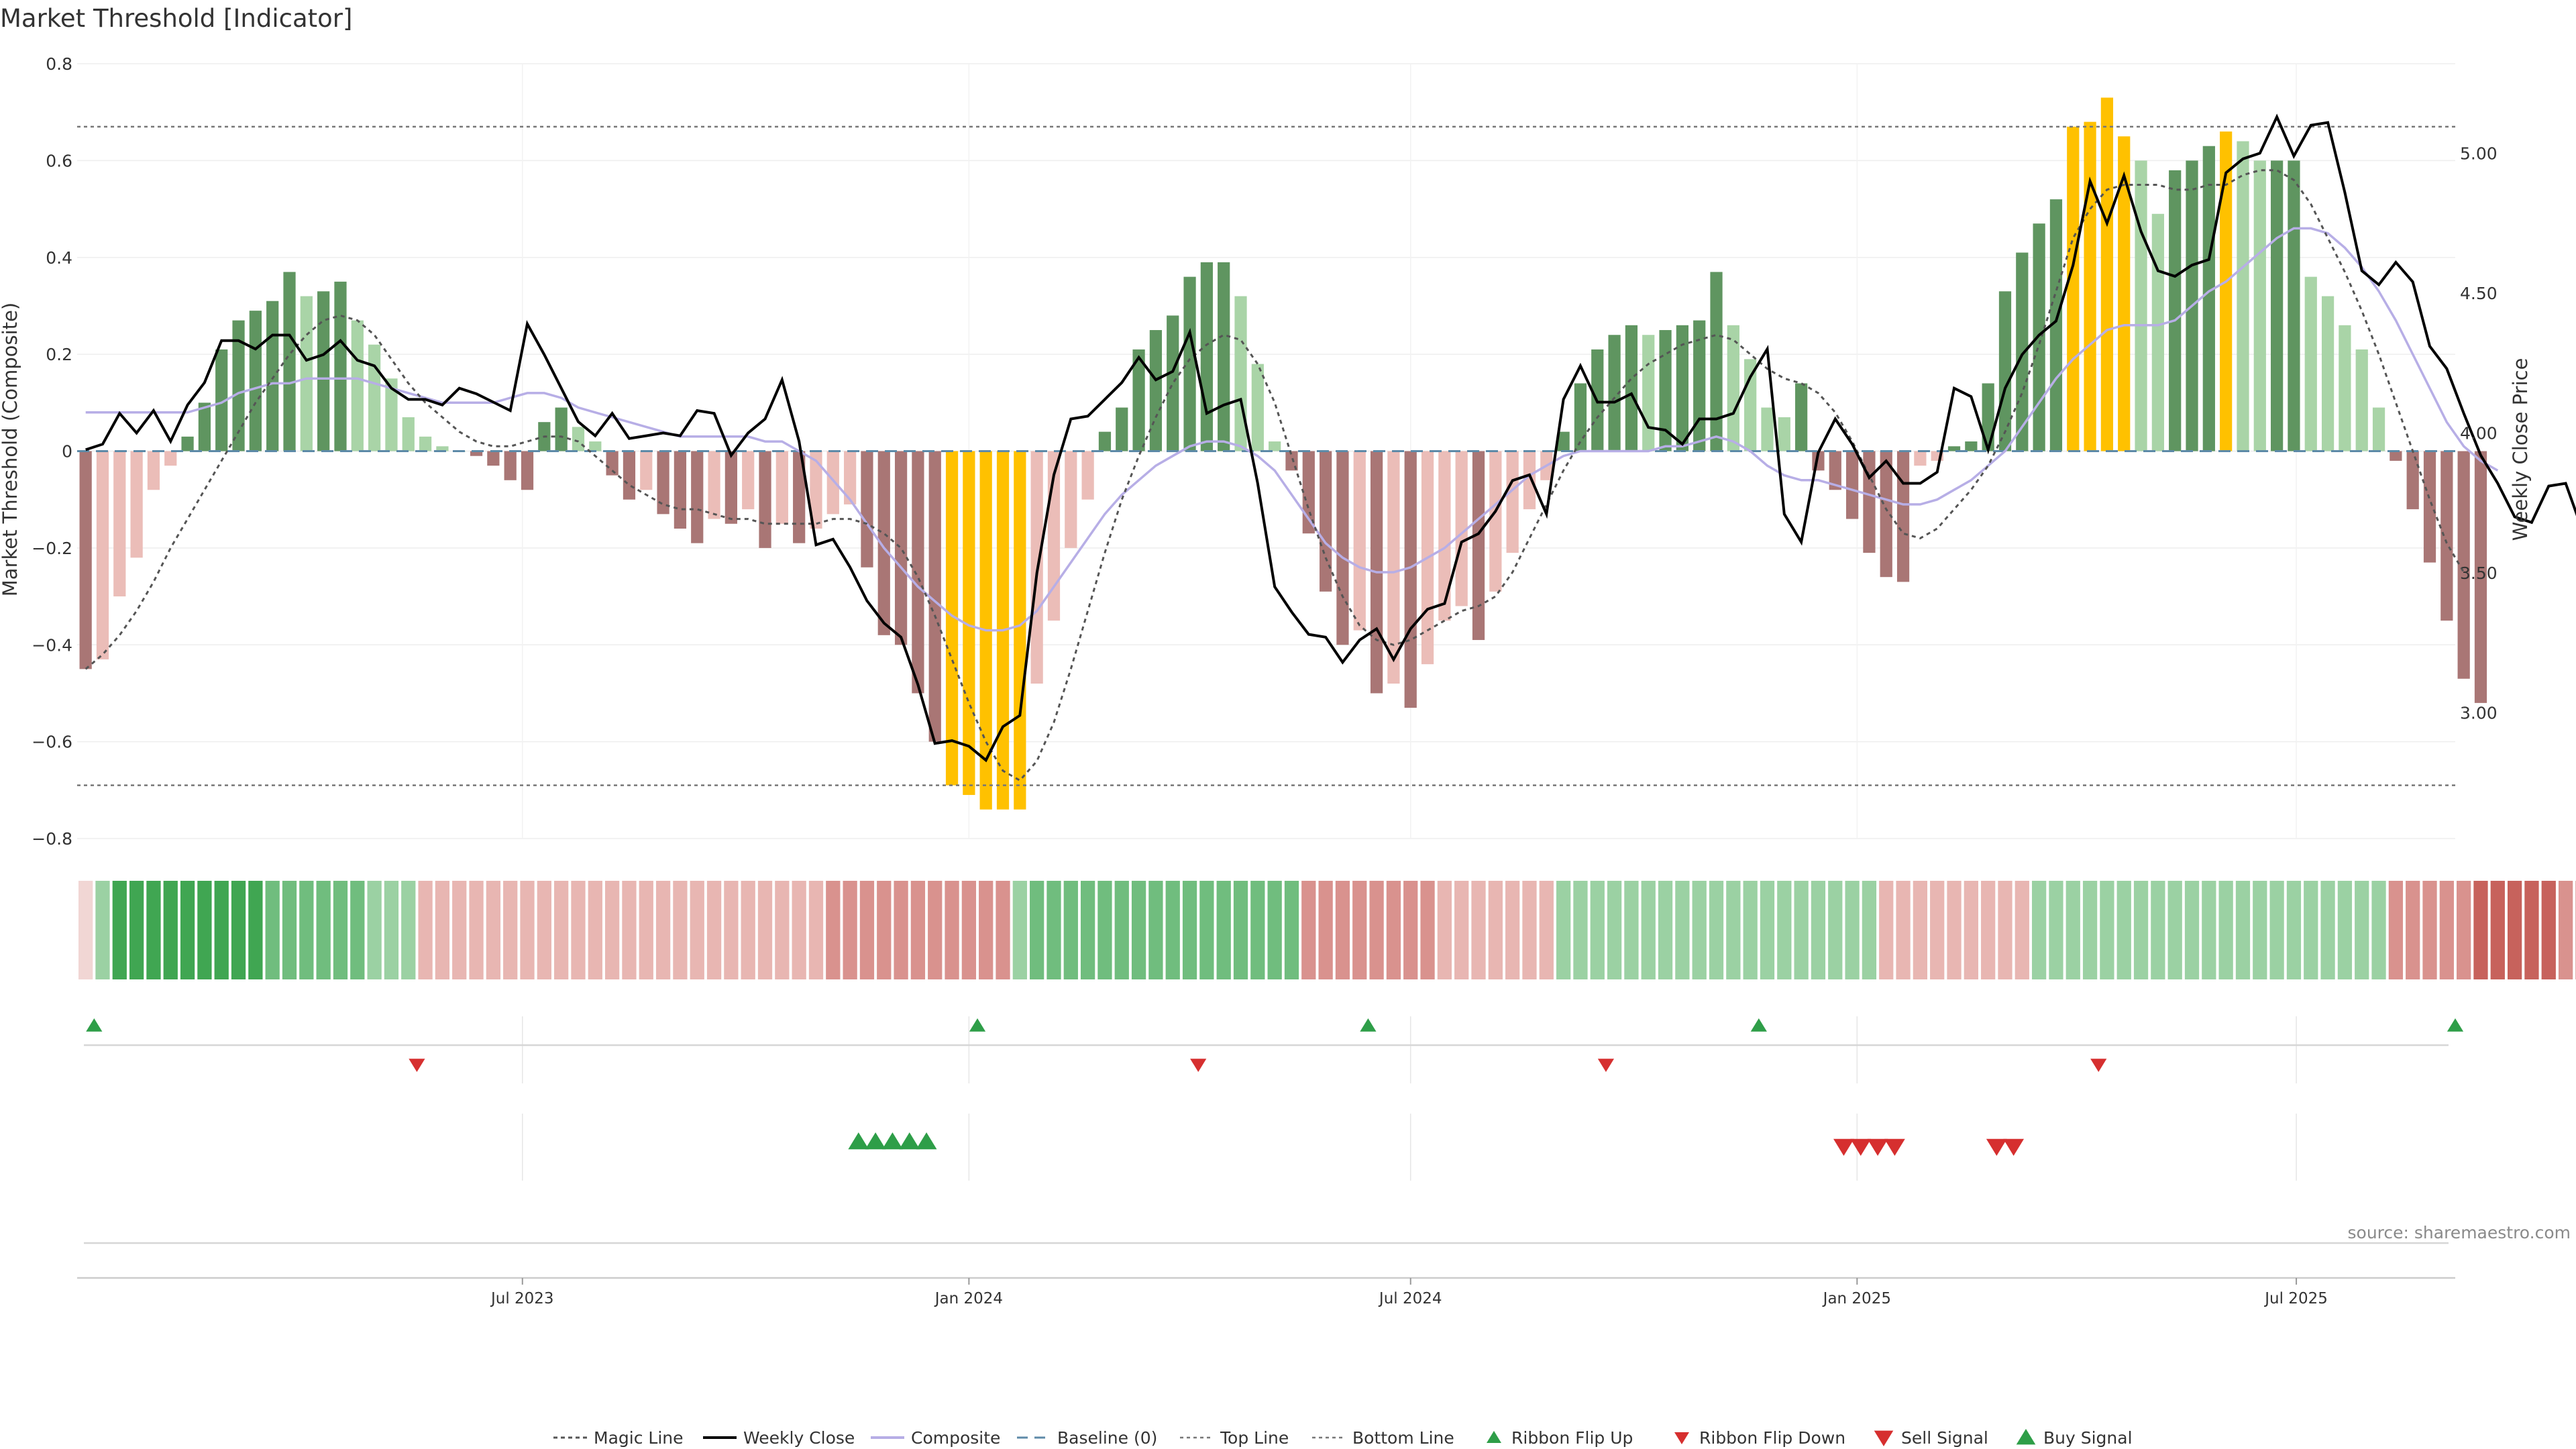 This screenshot has height=1449, width=2576. I want to click on legend-label: Bottom Line, so click(1403, 1438).